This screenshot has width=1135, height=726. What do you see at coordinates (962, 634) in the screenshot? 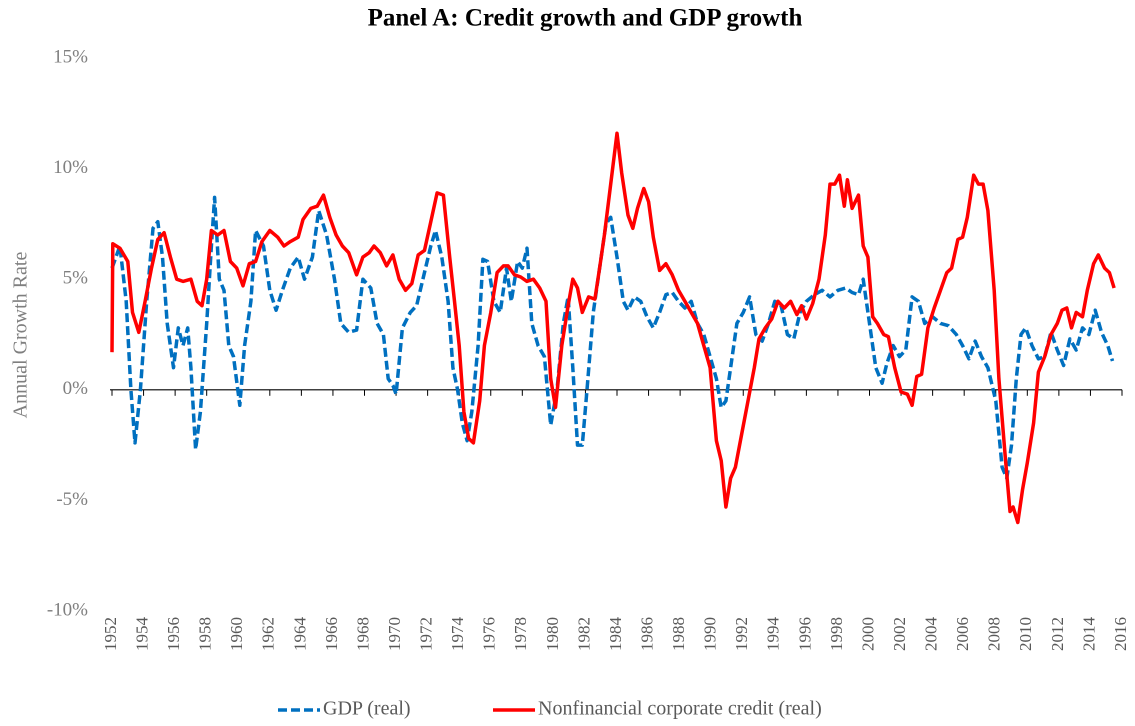
I see `x-tick-label: 2006` at bounding box center [962, 634].